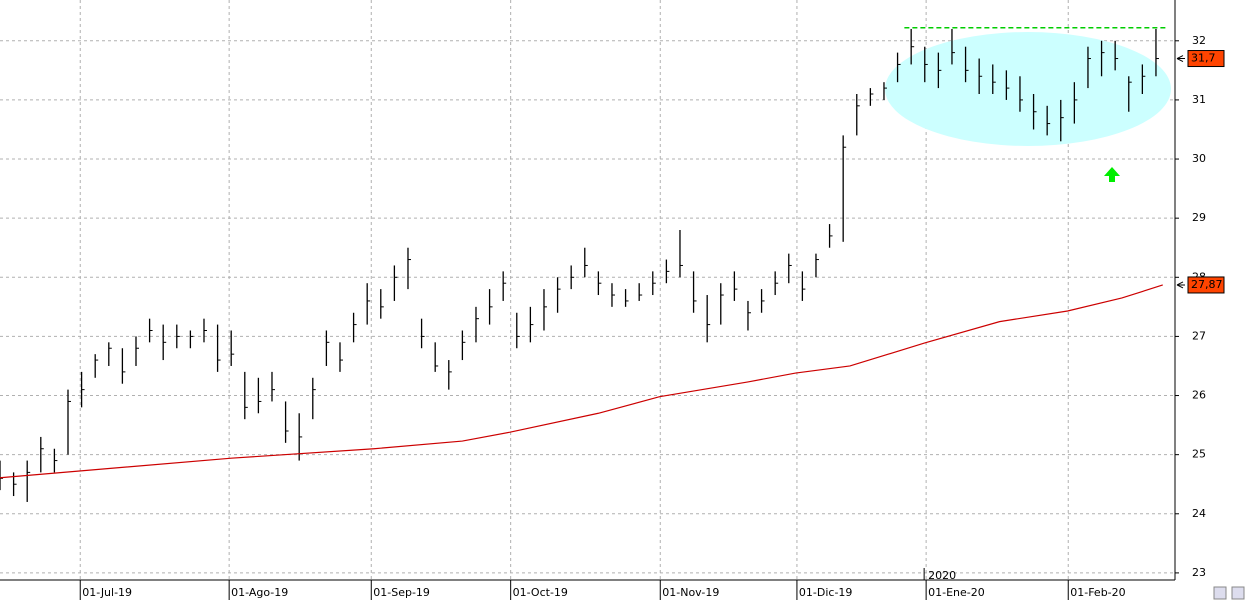  Describe the element at coordinates (1028, 89) in the screenshot. I see `highlight-ellipse` at that location.